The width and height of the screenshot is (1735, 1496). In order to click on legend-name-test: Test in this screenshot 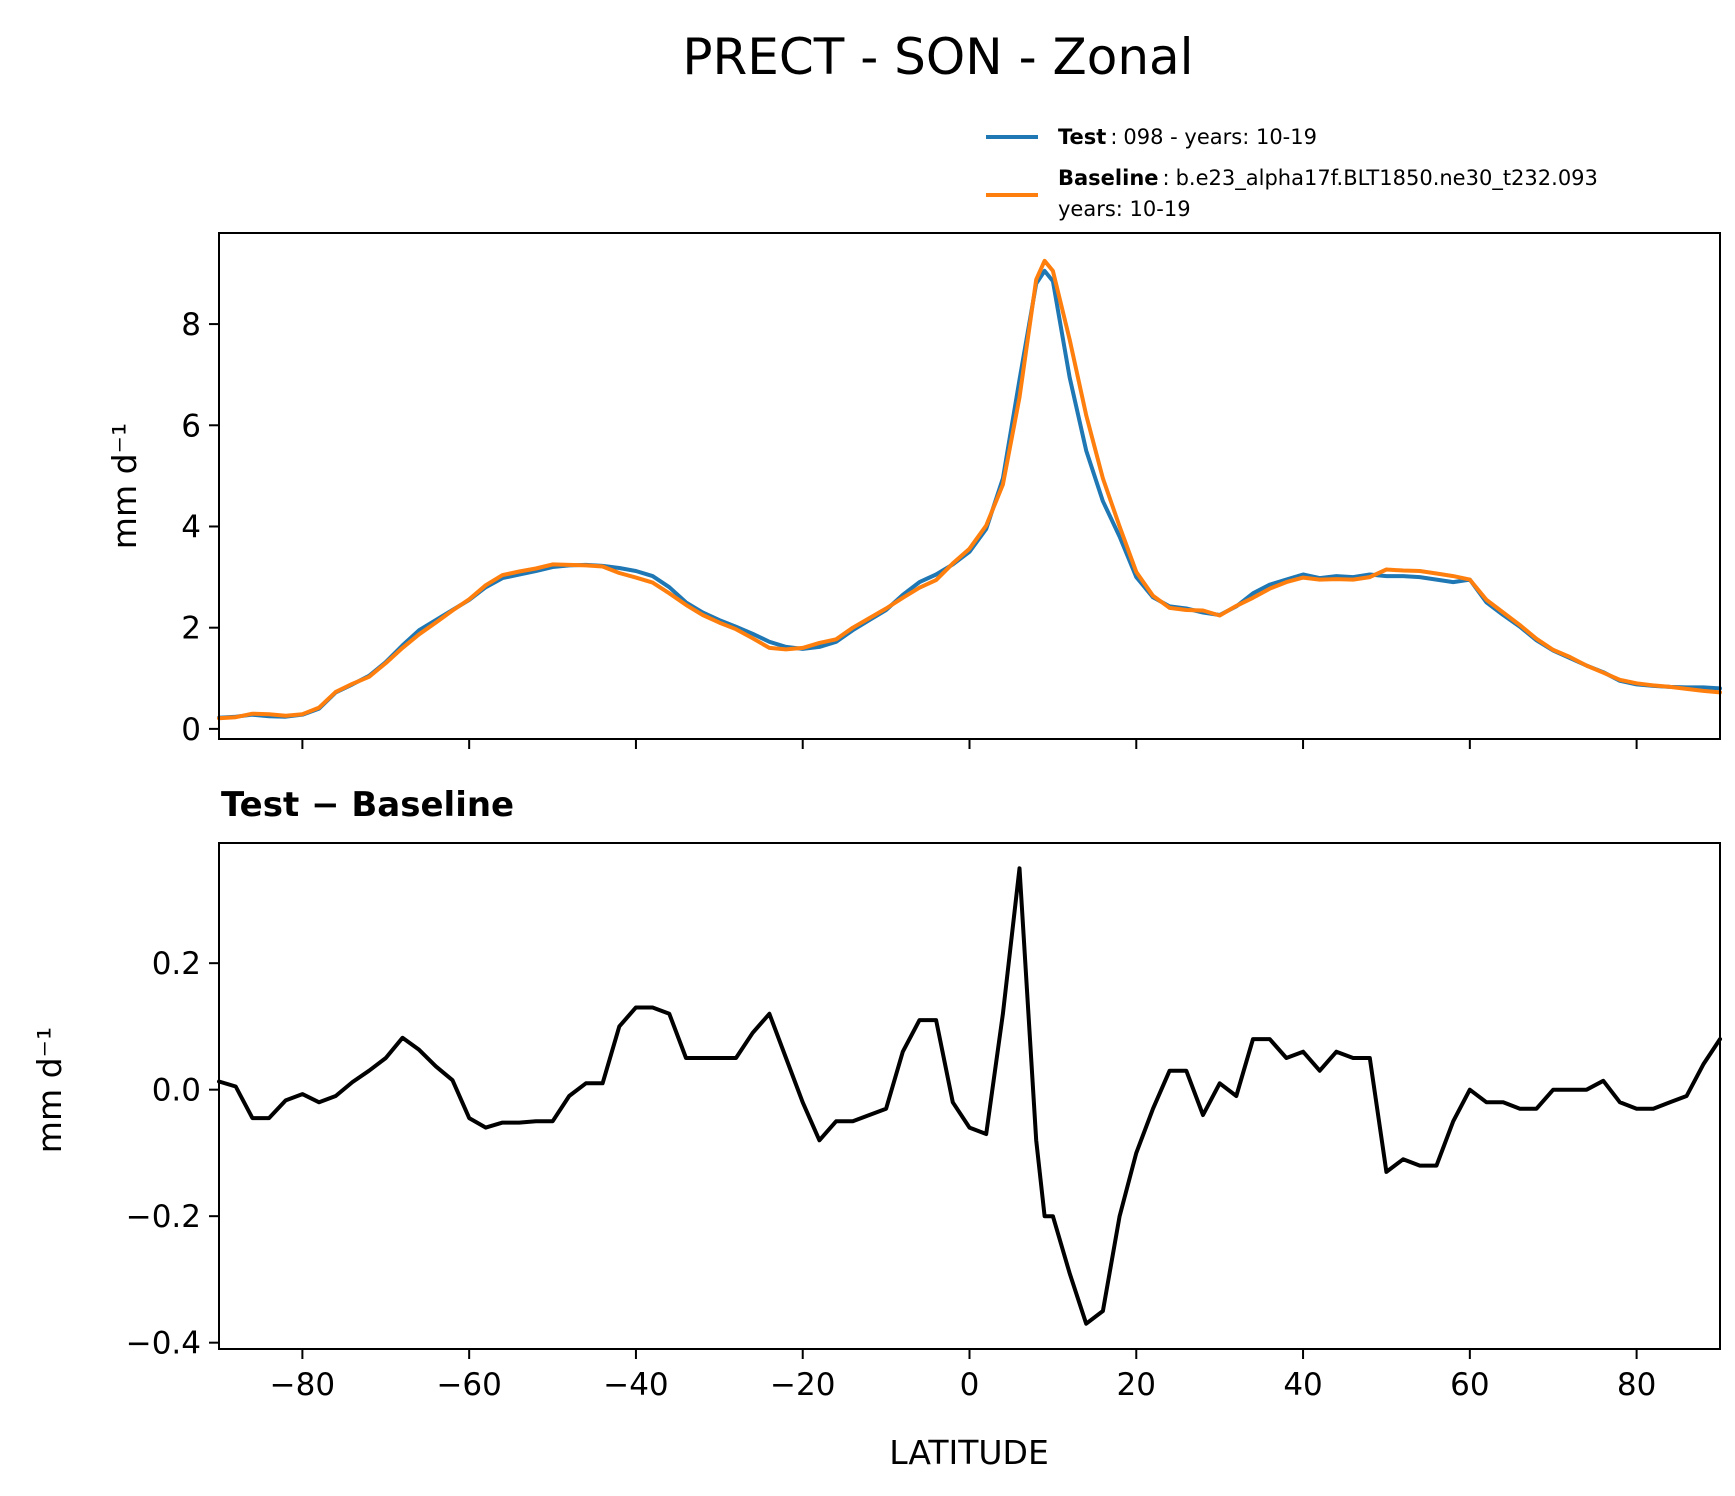, I will do `click(1082, 137)`.